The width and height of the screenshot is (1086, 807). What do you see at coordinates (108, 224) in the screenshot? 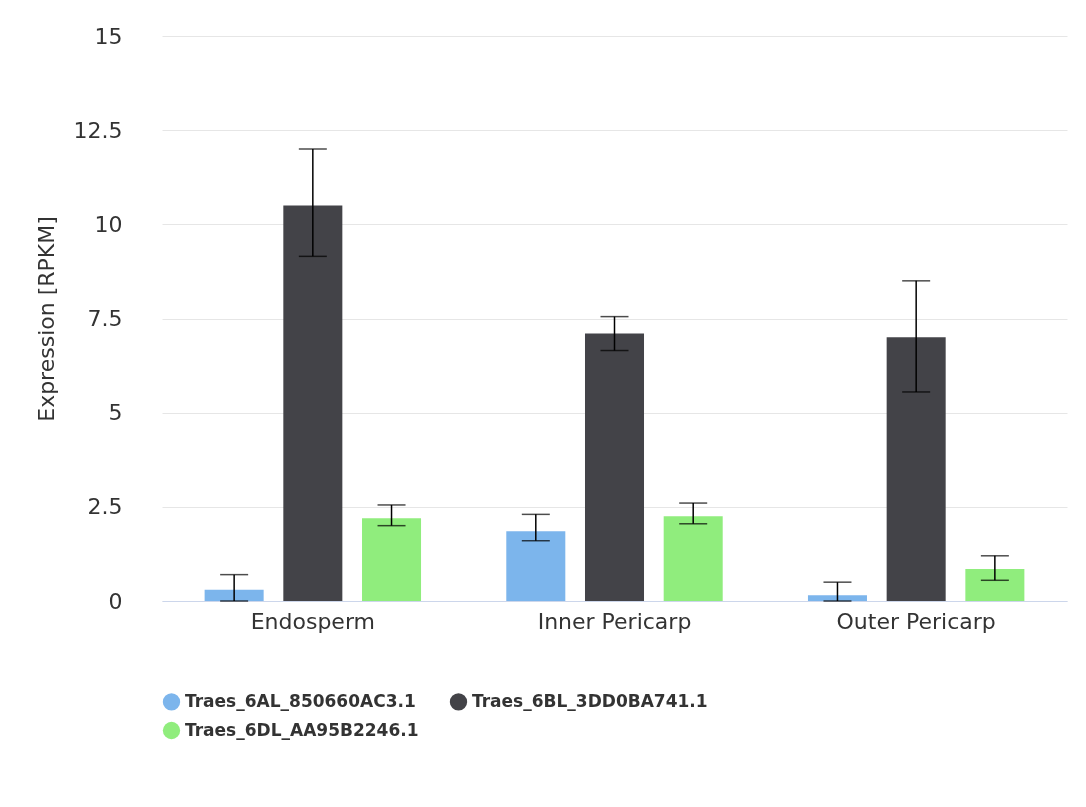
I see `y-tick-label: 10` at bounding box center [108, 224].